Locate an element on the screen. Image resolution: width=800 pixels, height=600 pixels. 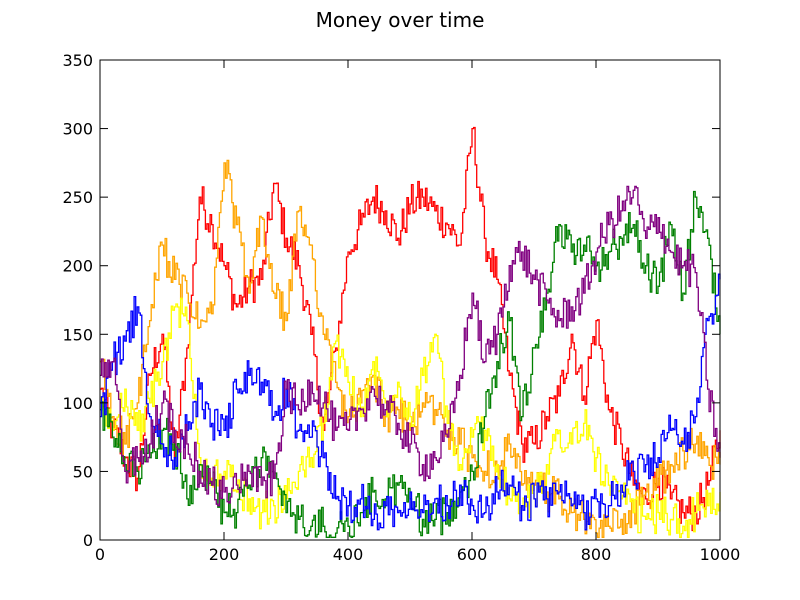
x-tick-label: 400 is located at coordinates (348, 554).